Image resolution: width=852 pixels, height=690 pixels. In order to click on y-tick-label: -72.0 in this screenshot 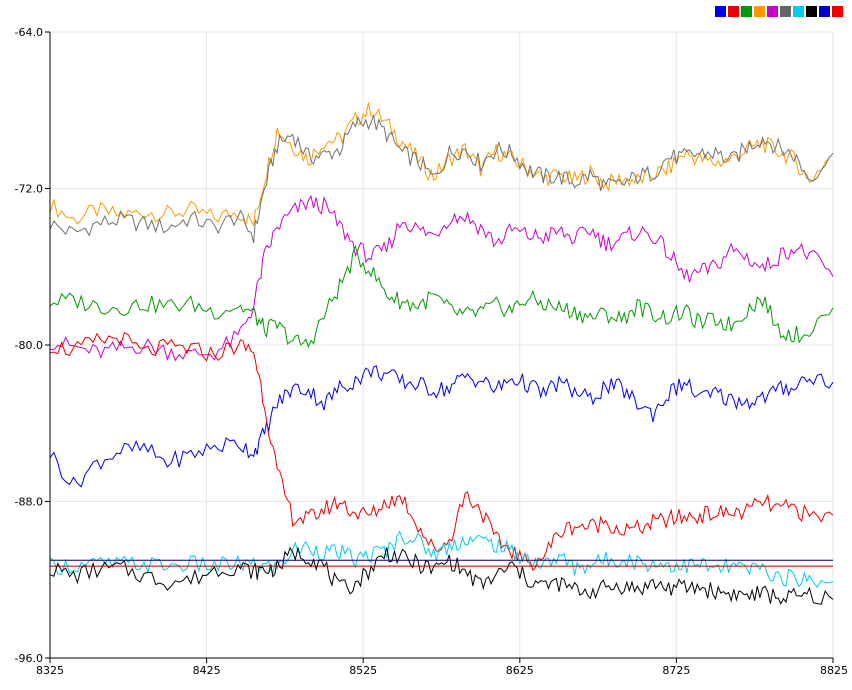, I will do `click(29, 189)`.